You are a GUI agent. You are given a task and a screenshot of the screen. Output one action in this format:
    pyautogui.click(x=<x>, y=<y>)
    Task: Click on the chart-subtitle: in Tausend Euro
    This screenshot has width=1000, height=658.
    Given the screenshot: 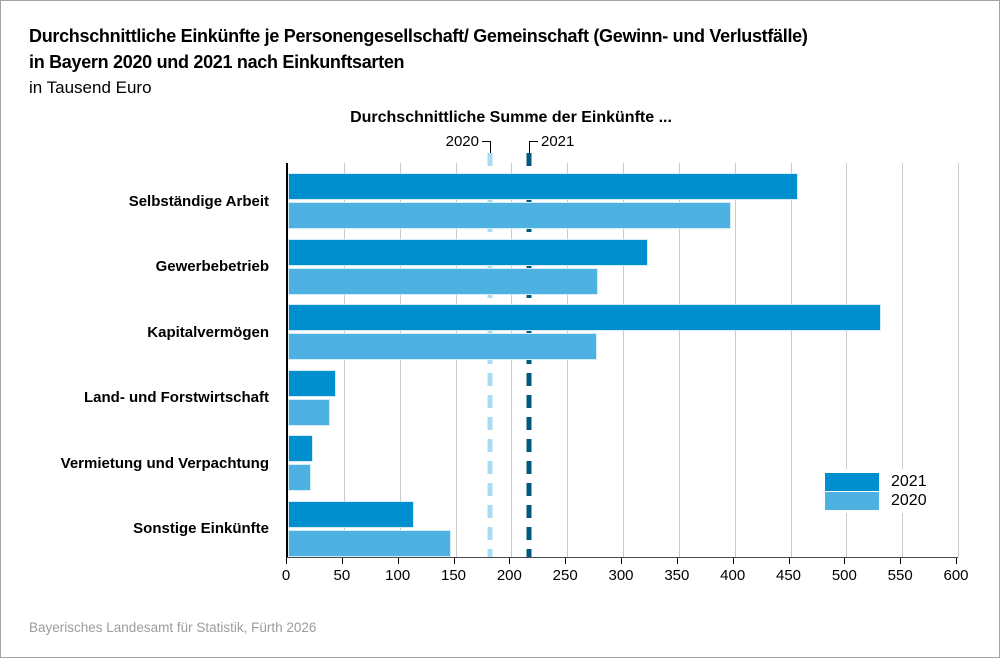 What is the action you would take?
    pyautogui.click(x=90, y=87)
    